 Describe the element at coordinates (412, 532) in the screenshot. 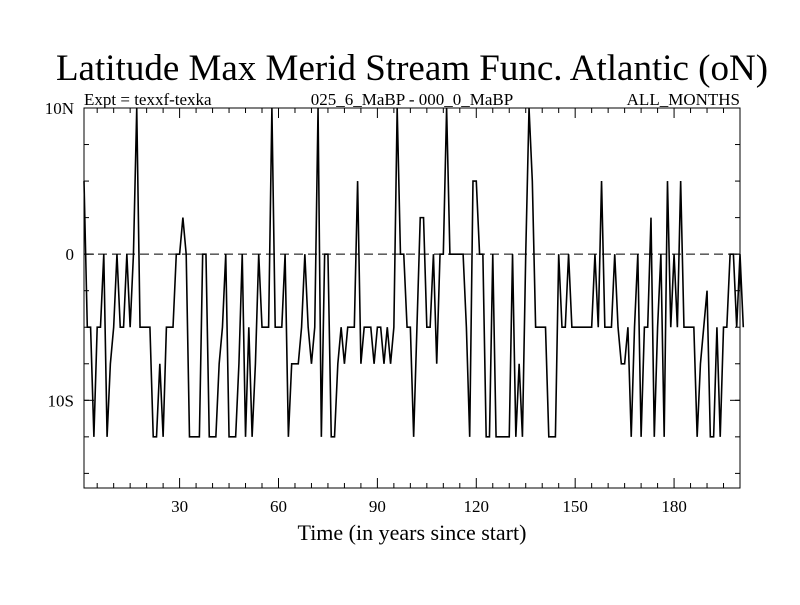

I see `x-axis-label: Time (in years since start)` at that location.